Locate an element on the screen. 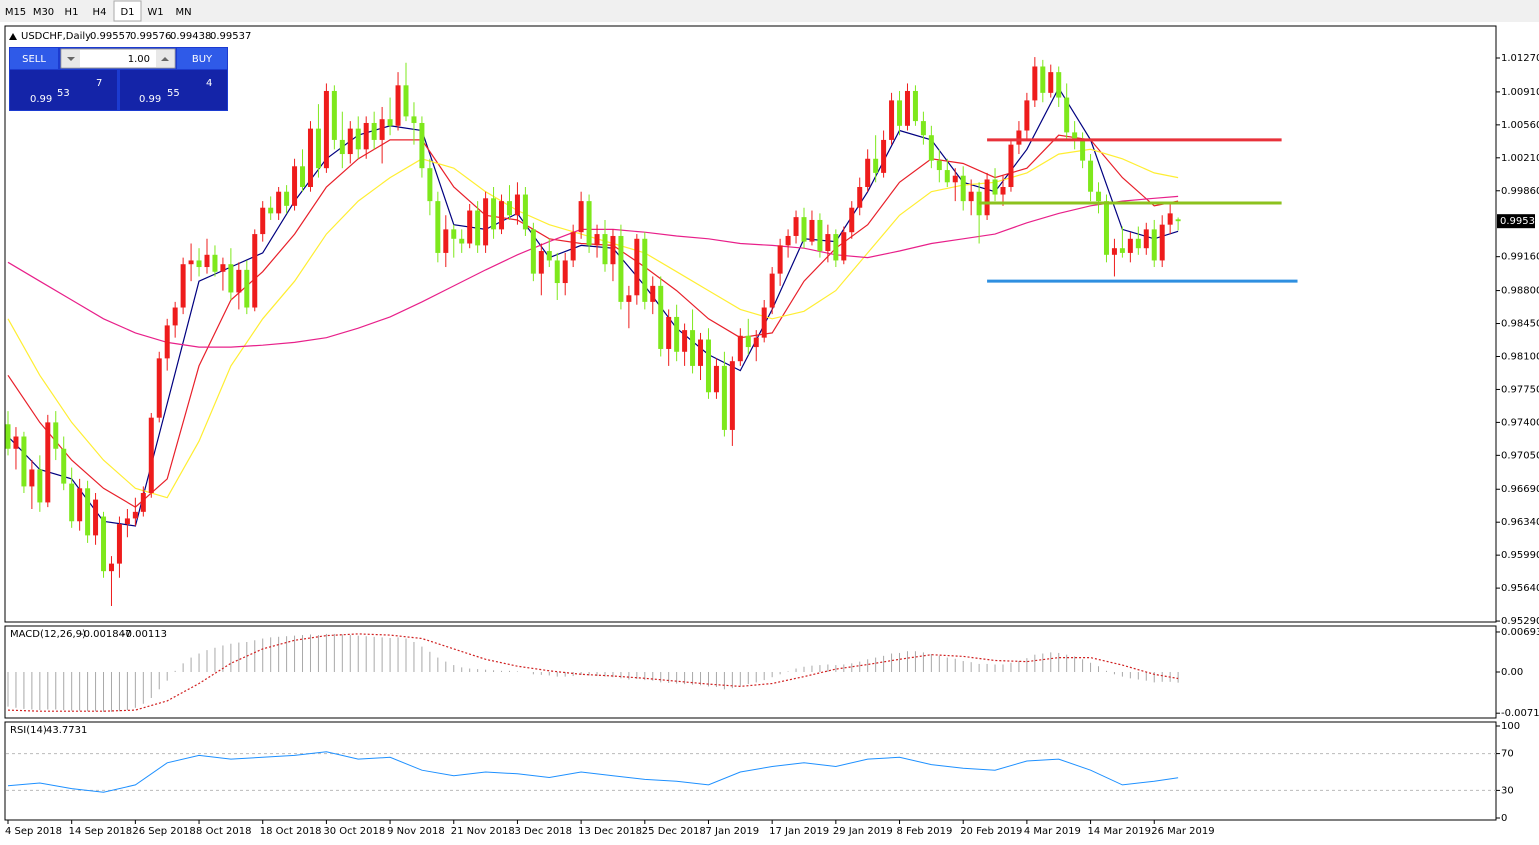  current-price-box is located at coordinates (1516, 221).